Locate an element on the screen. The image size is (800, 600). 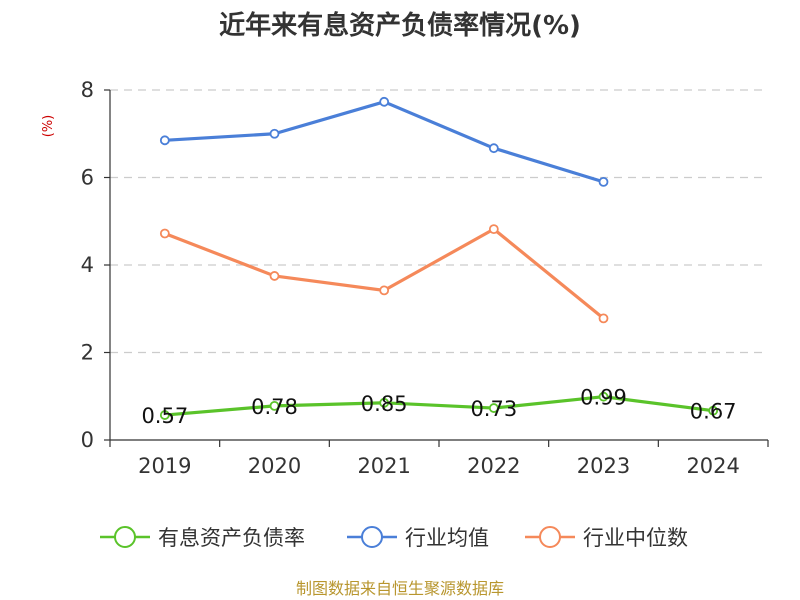
x-tick-label: 2020 is located at coordinates (274, 466).